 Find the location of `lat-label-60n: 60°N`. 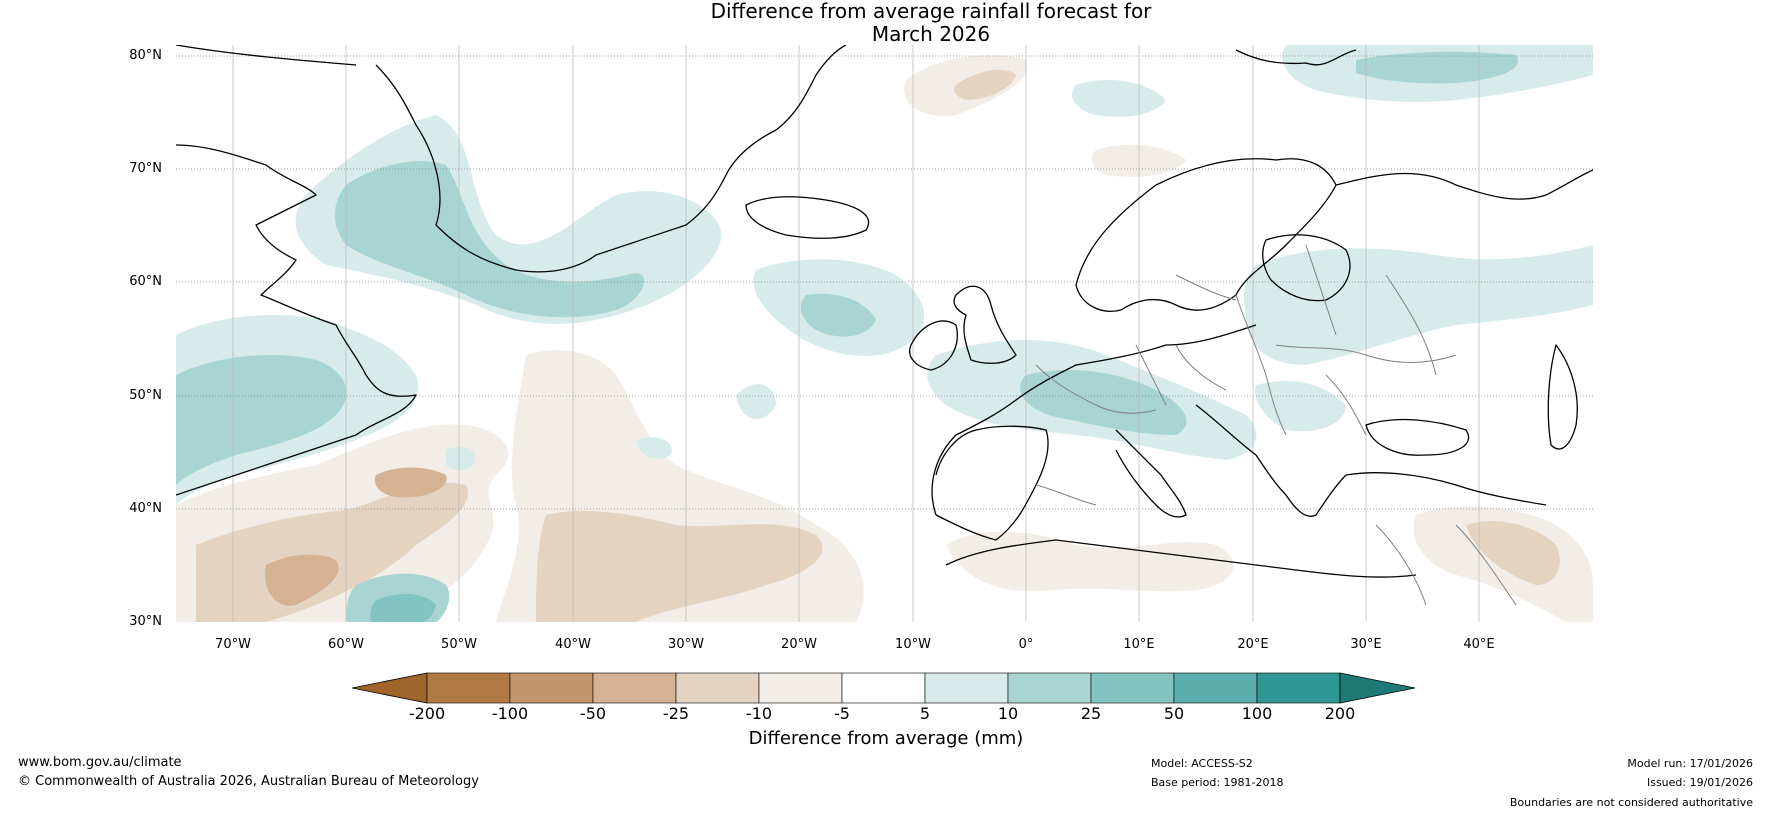

lat-label-60n: 60°N is located at coordinates (145, 281).